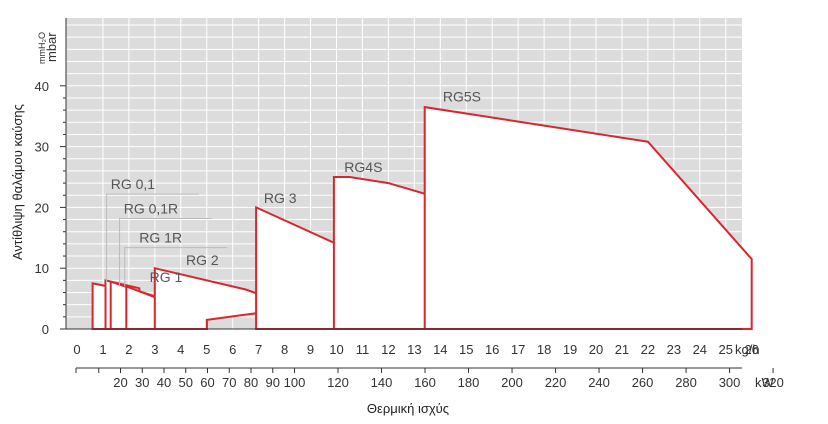  Describe the element at coordinates (556, 382) in the screenshot. I see `x2-tick-label: 220` at that location.